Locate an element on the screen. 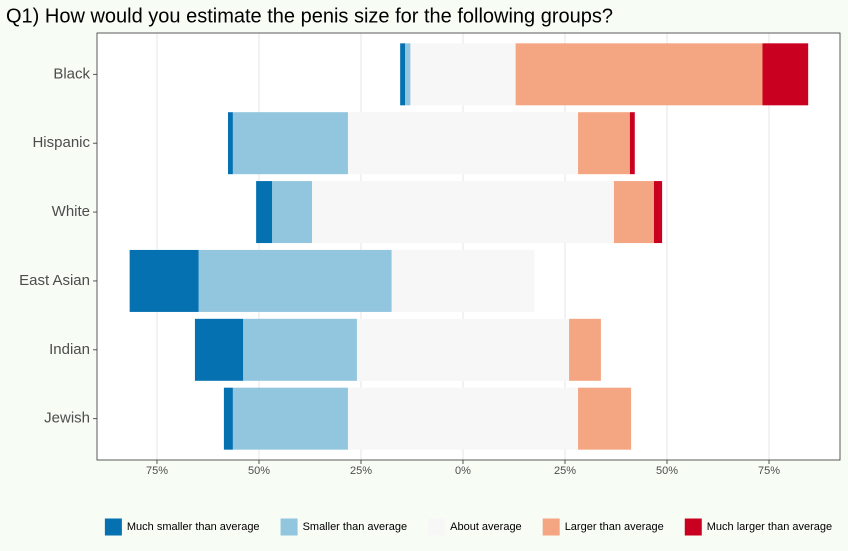 Image resolution: width=848 pixels, height=551 pixels. legend-label: Larger than average is located at coordinates (614, 527).